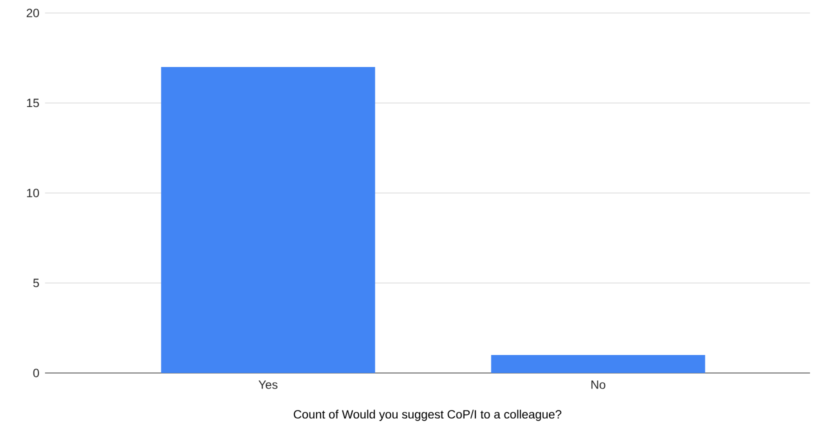 The height and width of the screenshot is (443, 825). What do you see at coordinates (598, 384) in the screenshot?
I see `x-tick-label: No` at bounding box center [598, 384].